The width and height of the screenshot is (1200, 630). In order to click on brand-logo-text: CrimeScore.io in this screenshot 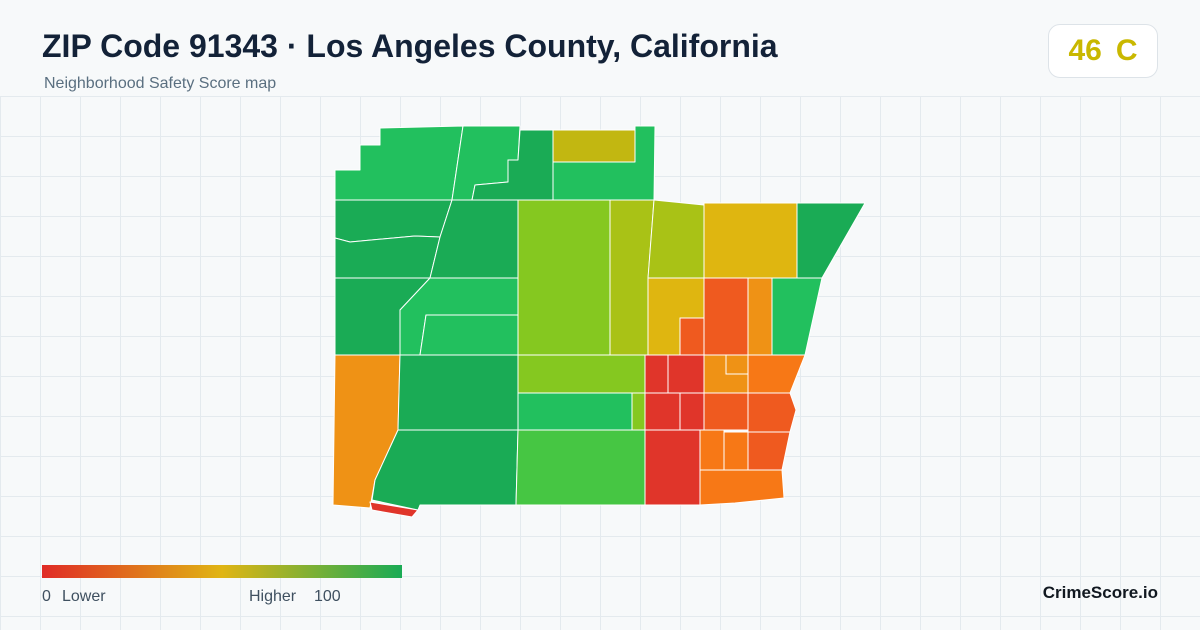, I will do `click(1100, 592)`.